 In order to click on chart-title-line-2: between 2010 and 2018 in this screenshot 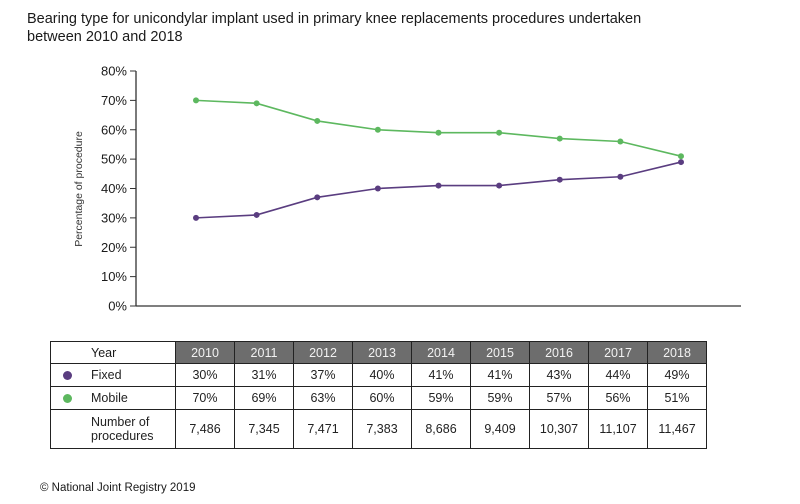, I will do `click(105, 37)`.